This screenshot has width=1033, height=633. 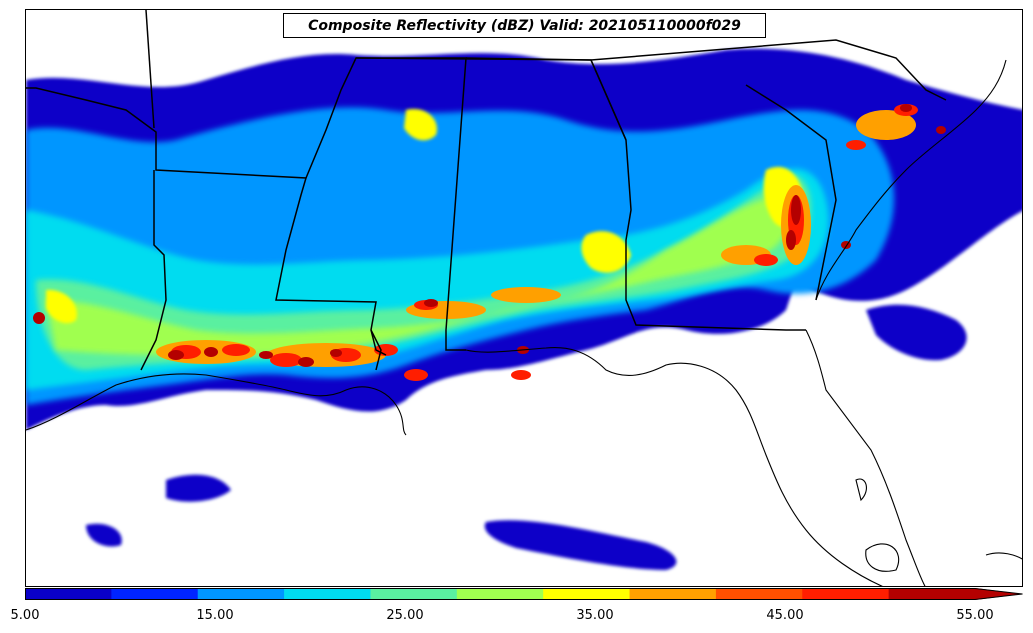 I want to click on colorbar-tick-label: 15.00, so click(x=215, y=615).